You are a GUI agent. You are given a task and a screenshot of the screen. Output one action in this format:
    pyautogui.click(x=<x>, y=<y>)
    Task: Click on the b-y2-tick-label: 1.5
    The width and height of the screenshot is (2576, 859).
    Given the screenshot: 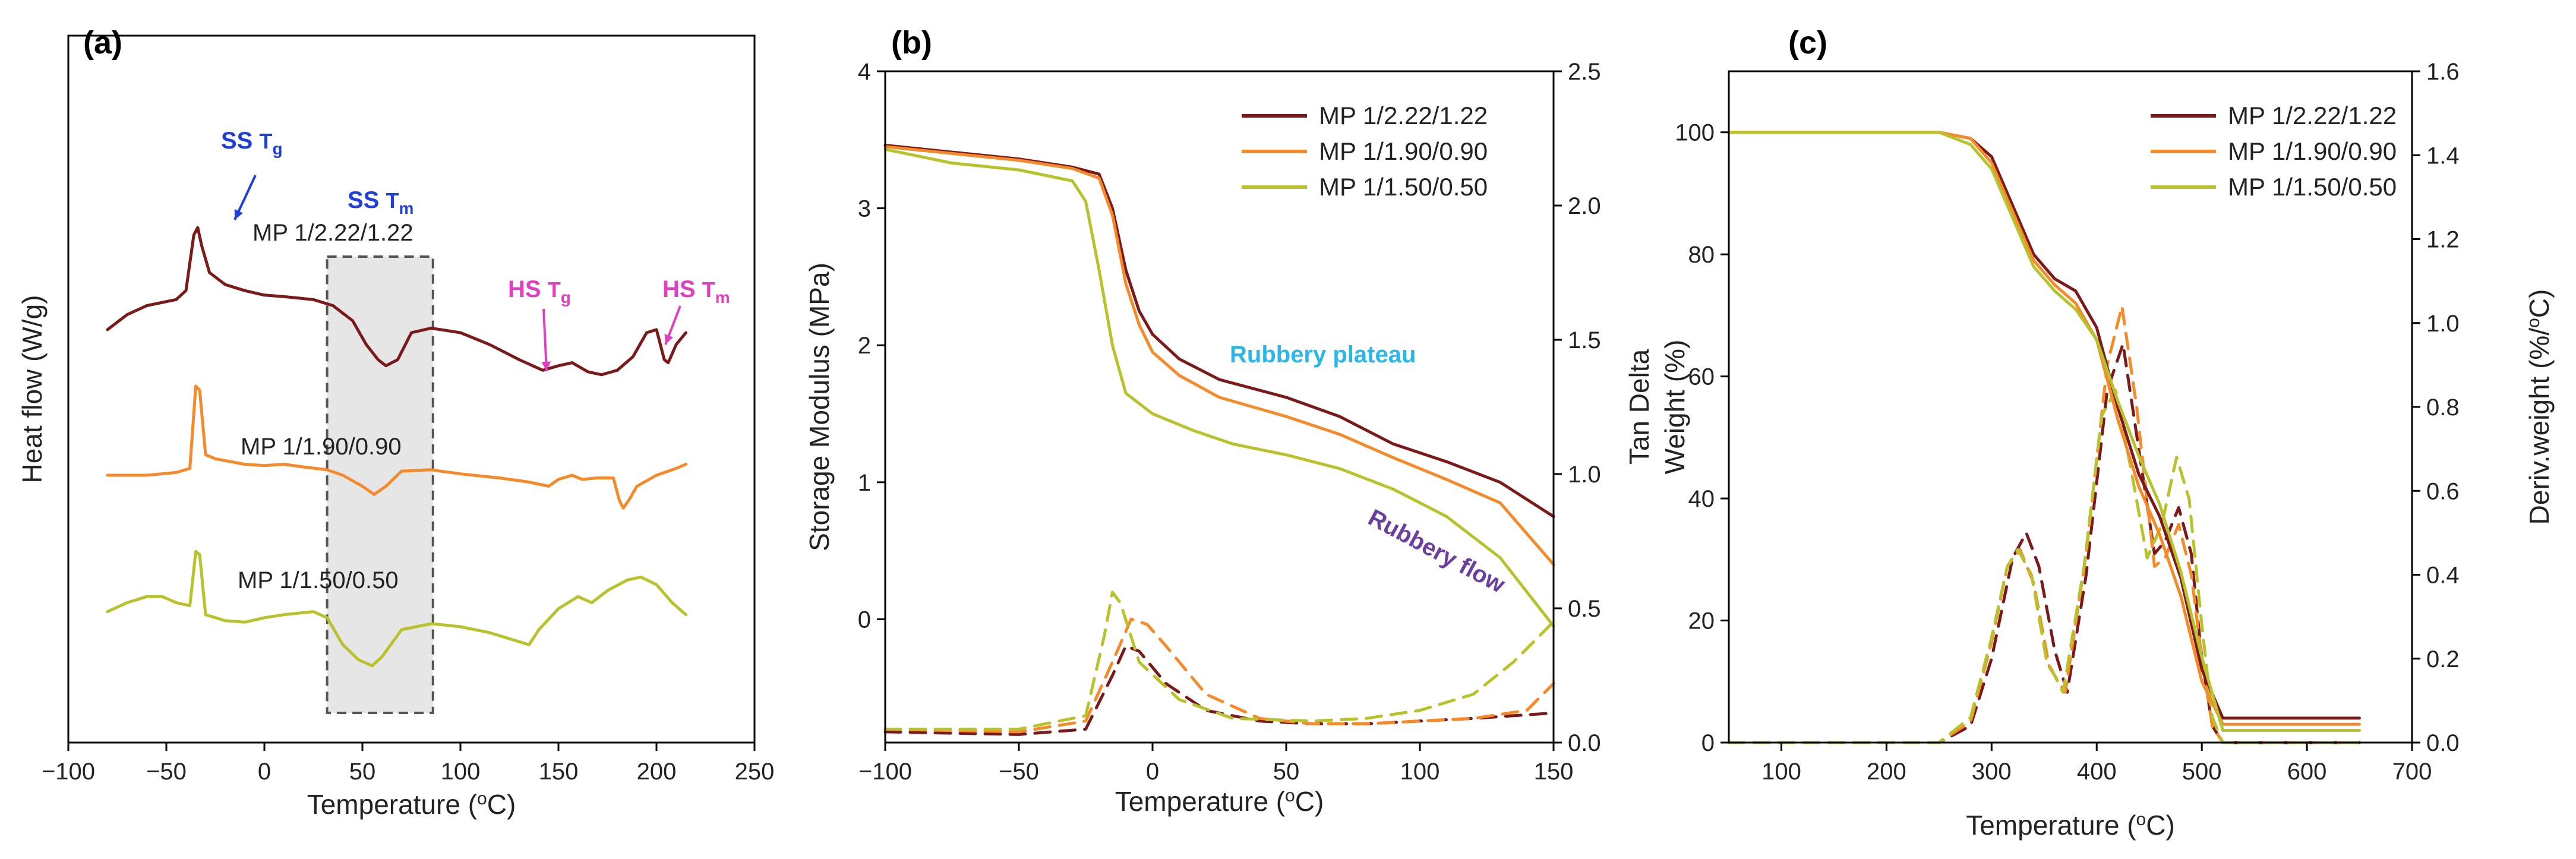 What is the action you would take?
    pyautogui.click(x=1584, y=340)
    